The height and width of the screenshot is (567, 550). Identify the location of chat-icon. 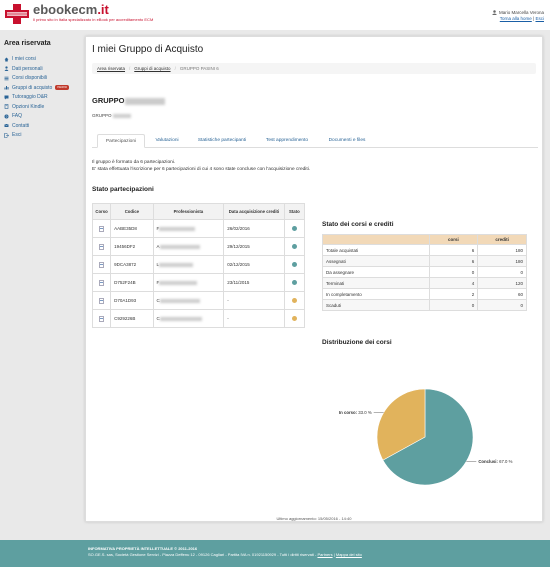
(6, 97).